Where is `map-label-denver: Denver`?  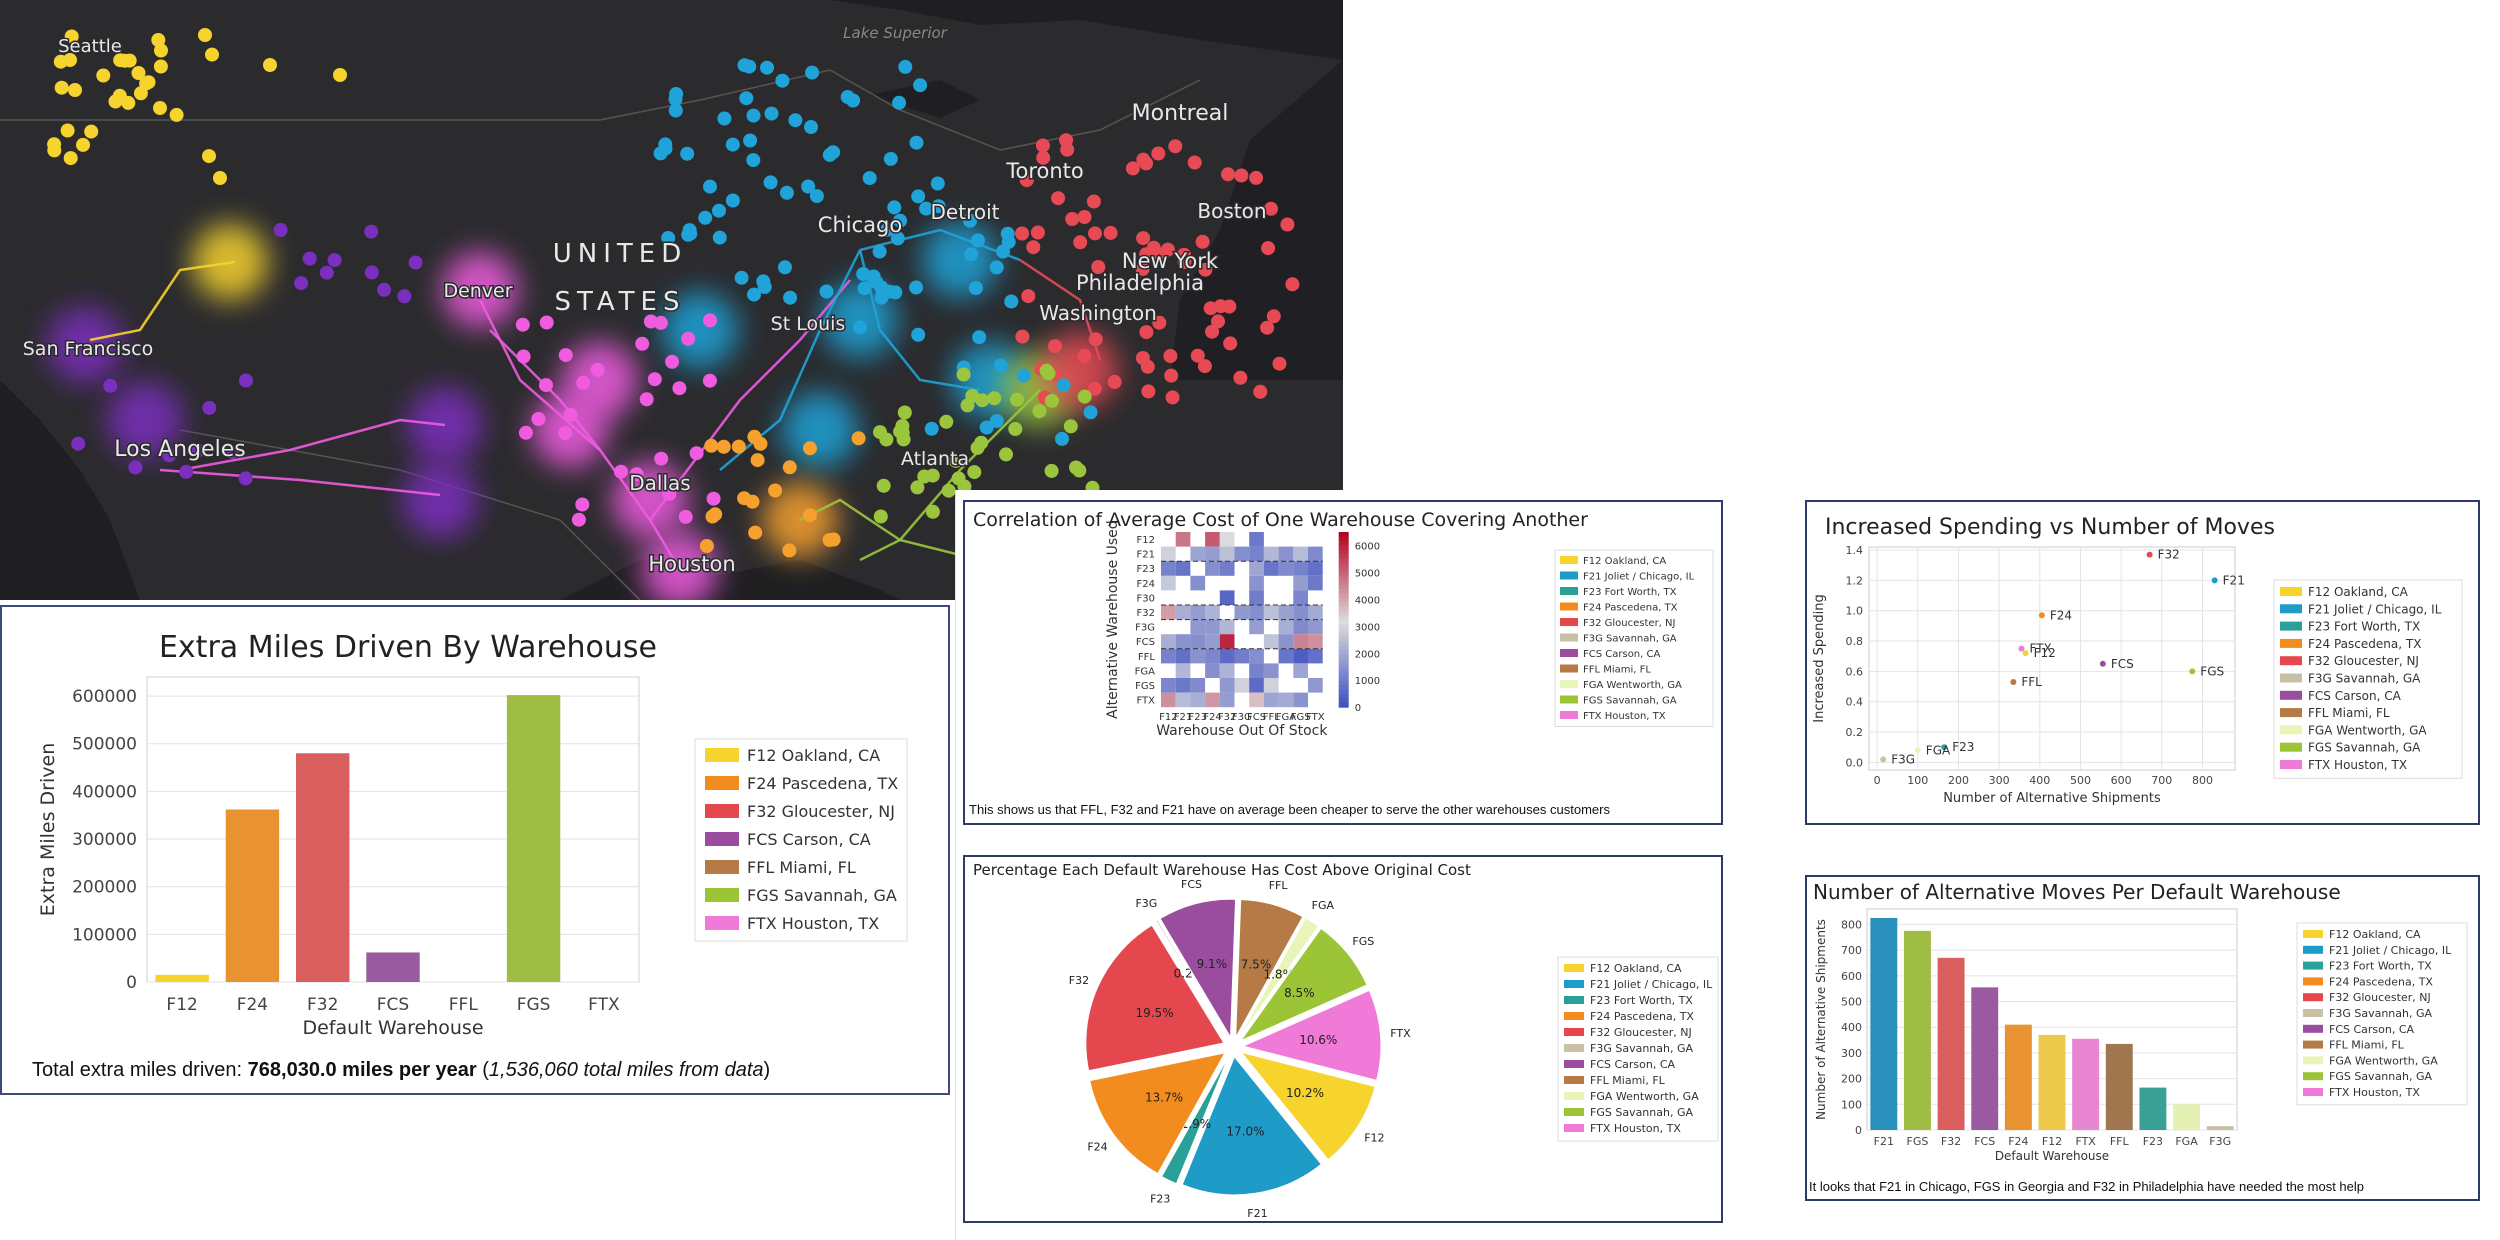
map-label-denver: Denver is located at coordinates (477, 291).